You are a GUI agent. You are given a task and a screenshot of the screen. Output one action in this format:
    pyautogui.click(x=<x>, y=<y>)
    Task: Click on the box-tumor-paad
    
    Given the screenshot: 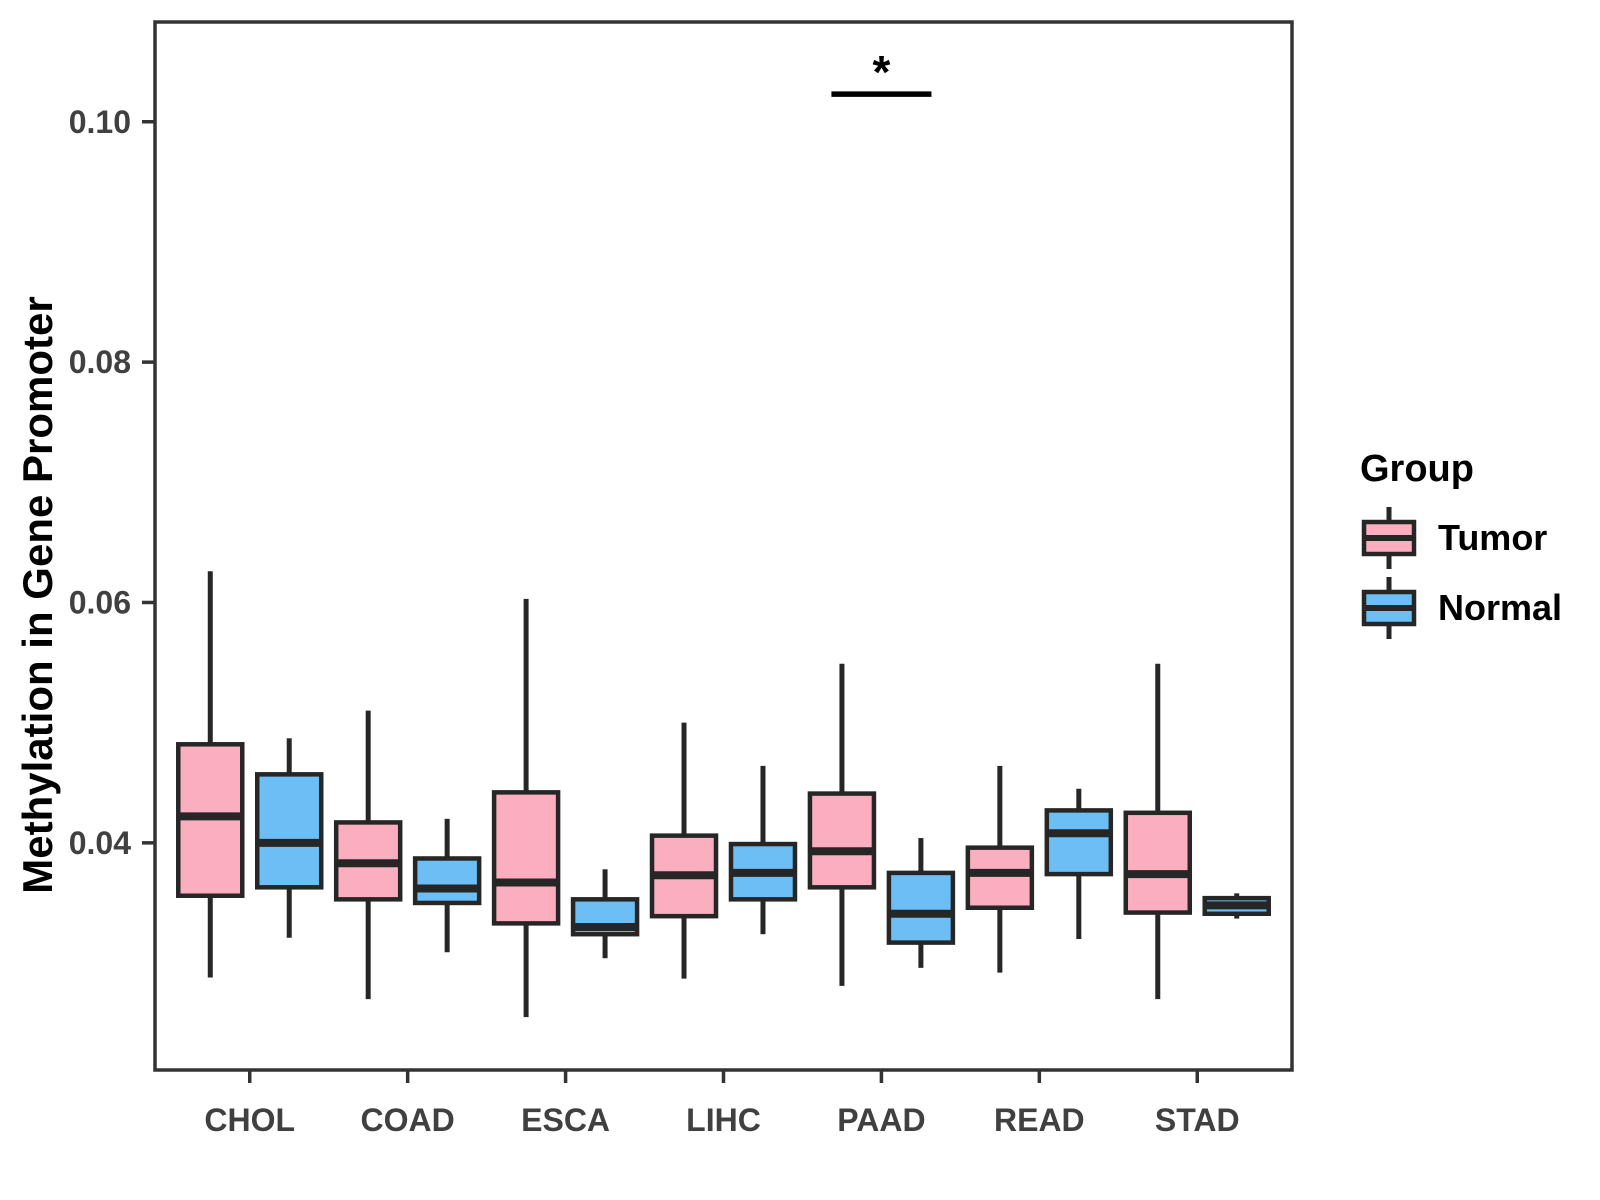 What is the action you would take?
    pyautogui.click(x=842, y=840)
    